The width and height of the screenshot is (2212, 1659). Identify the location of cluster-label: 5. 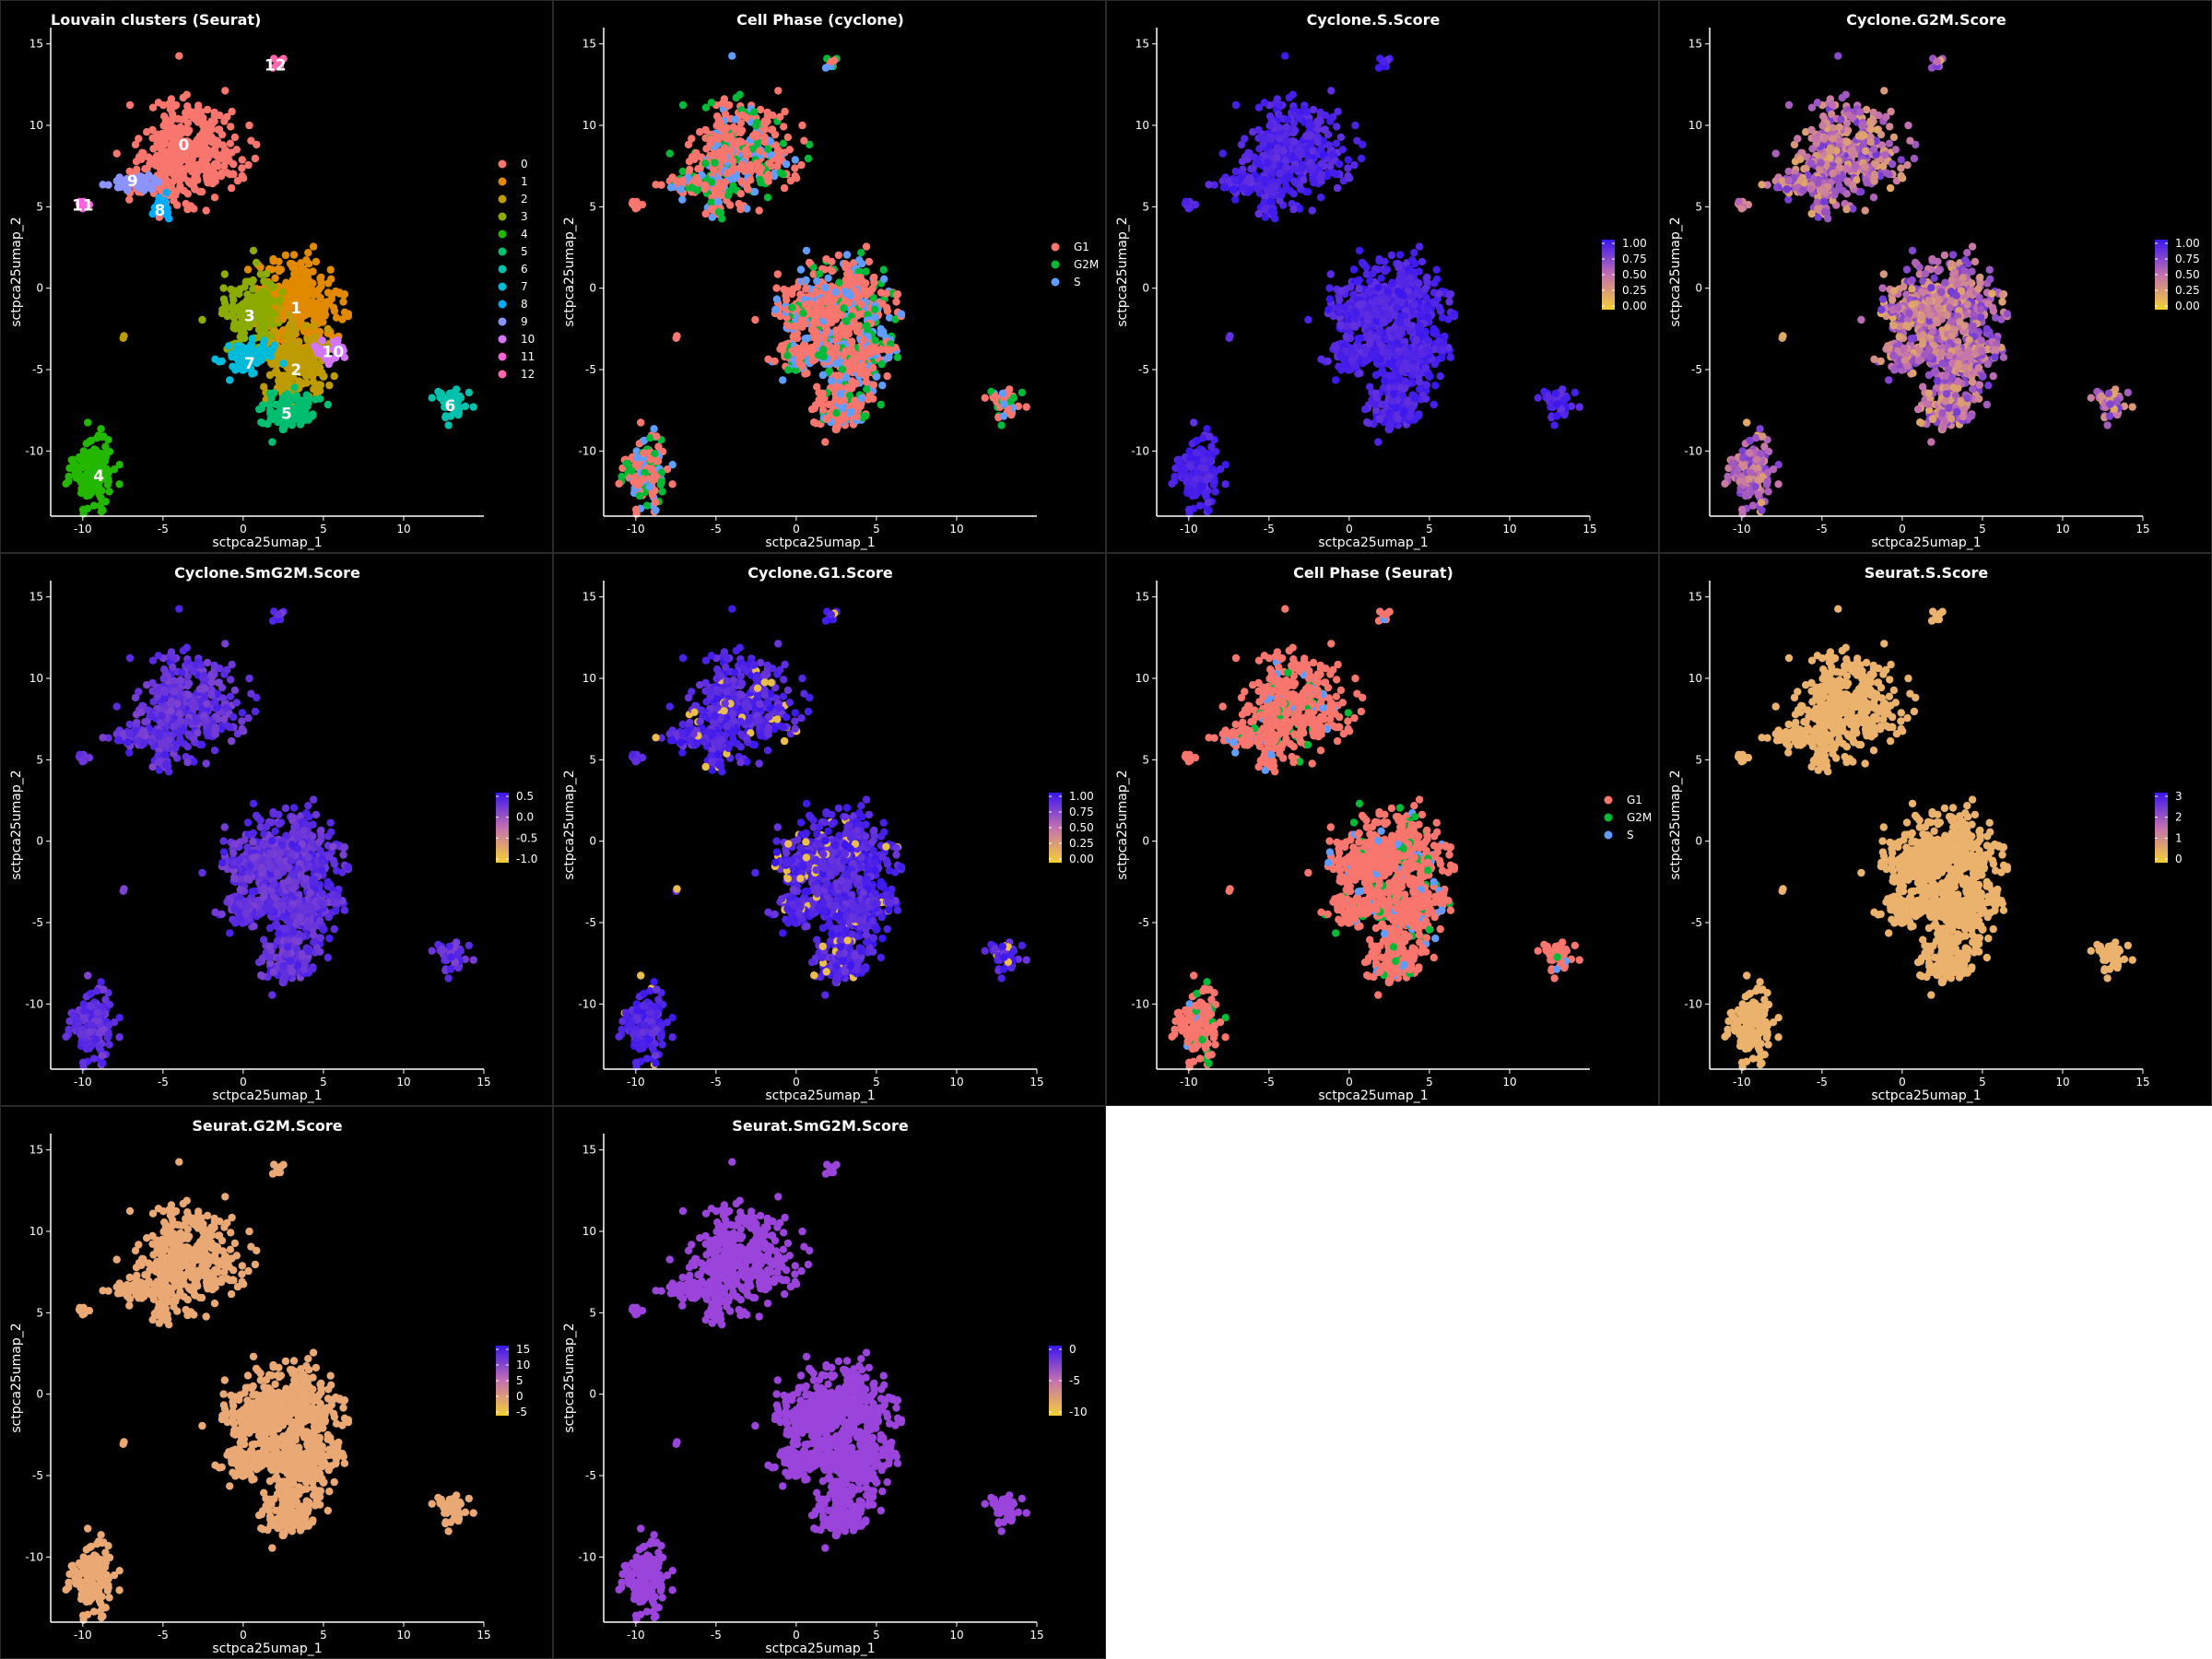
(286, 415).